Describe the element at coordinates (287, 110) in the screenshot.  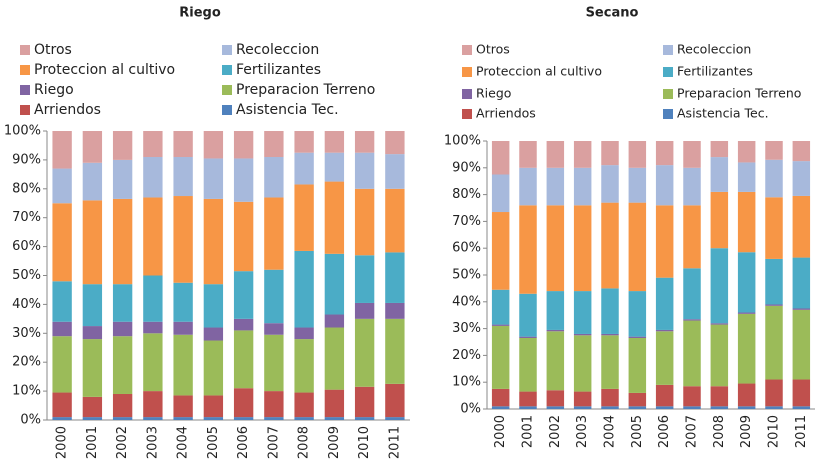
I see `legend-label: Asistencia Tec.` at that location.